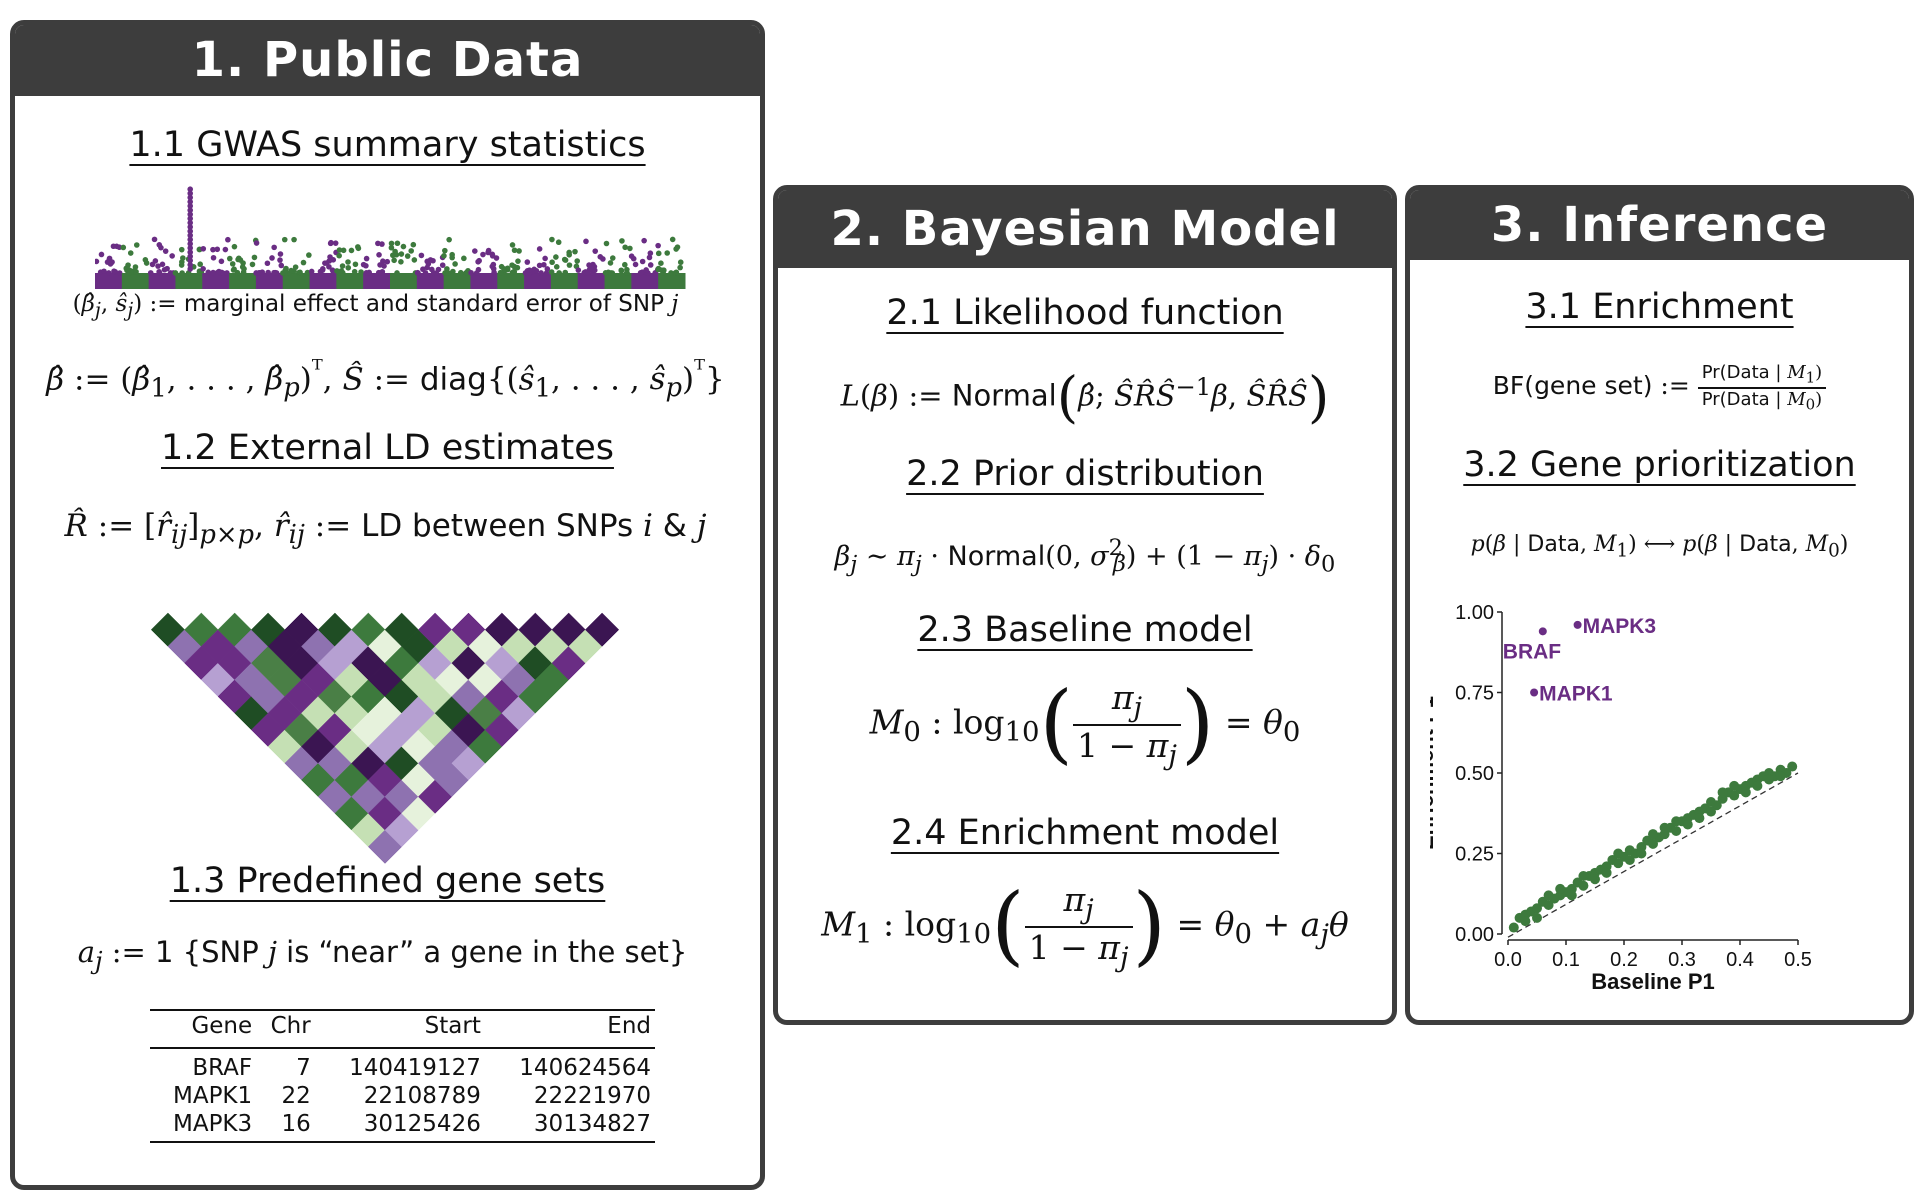 Image resolution: width=1922 pixels, height=1202 pixels. I want to click on manhattan-plot, so click(390, 237).